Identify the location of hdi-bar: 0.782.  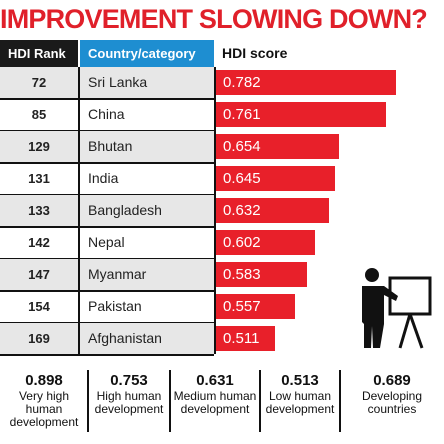
(306, 82).